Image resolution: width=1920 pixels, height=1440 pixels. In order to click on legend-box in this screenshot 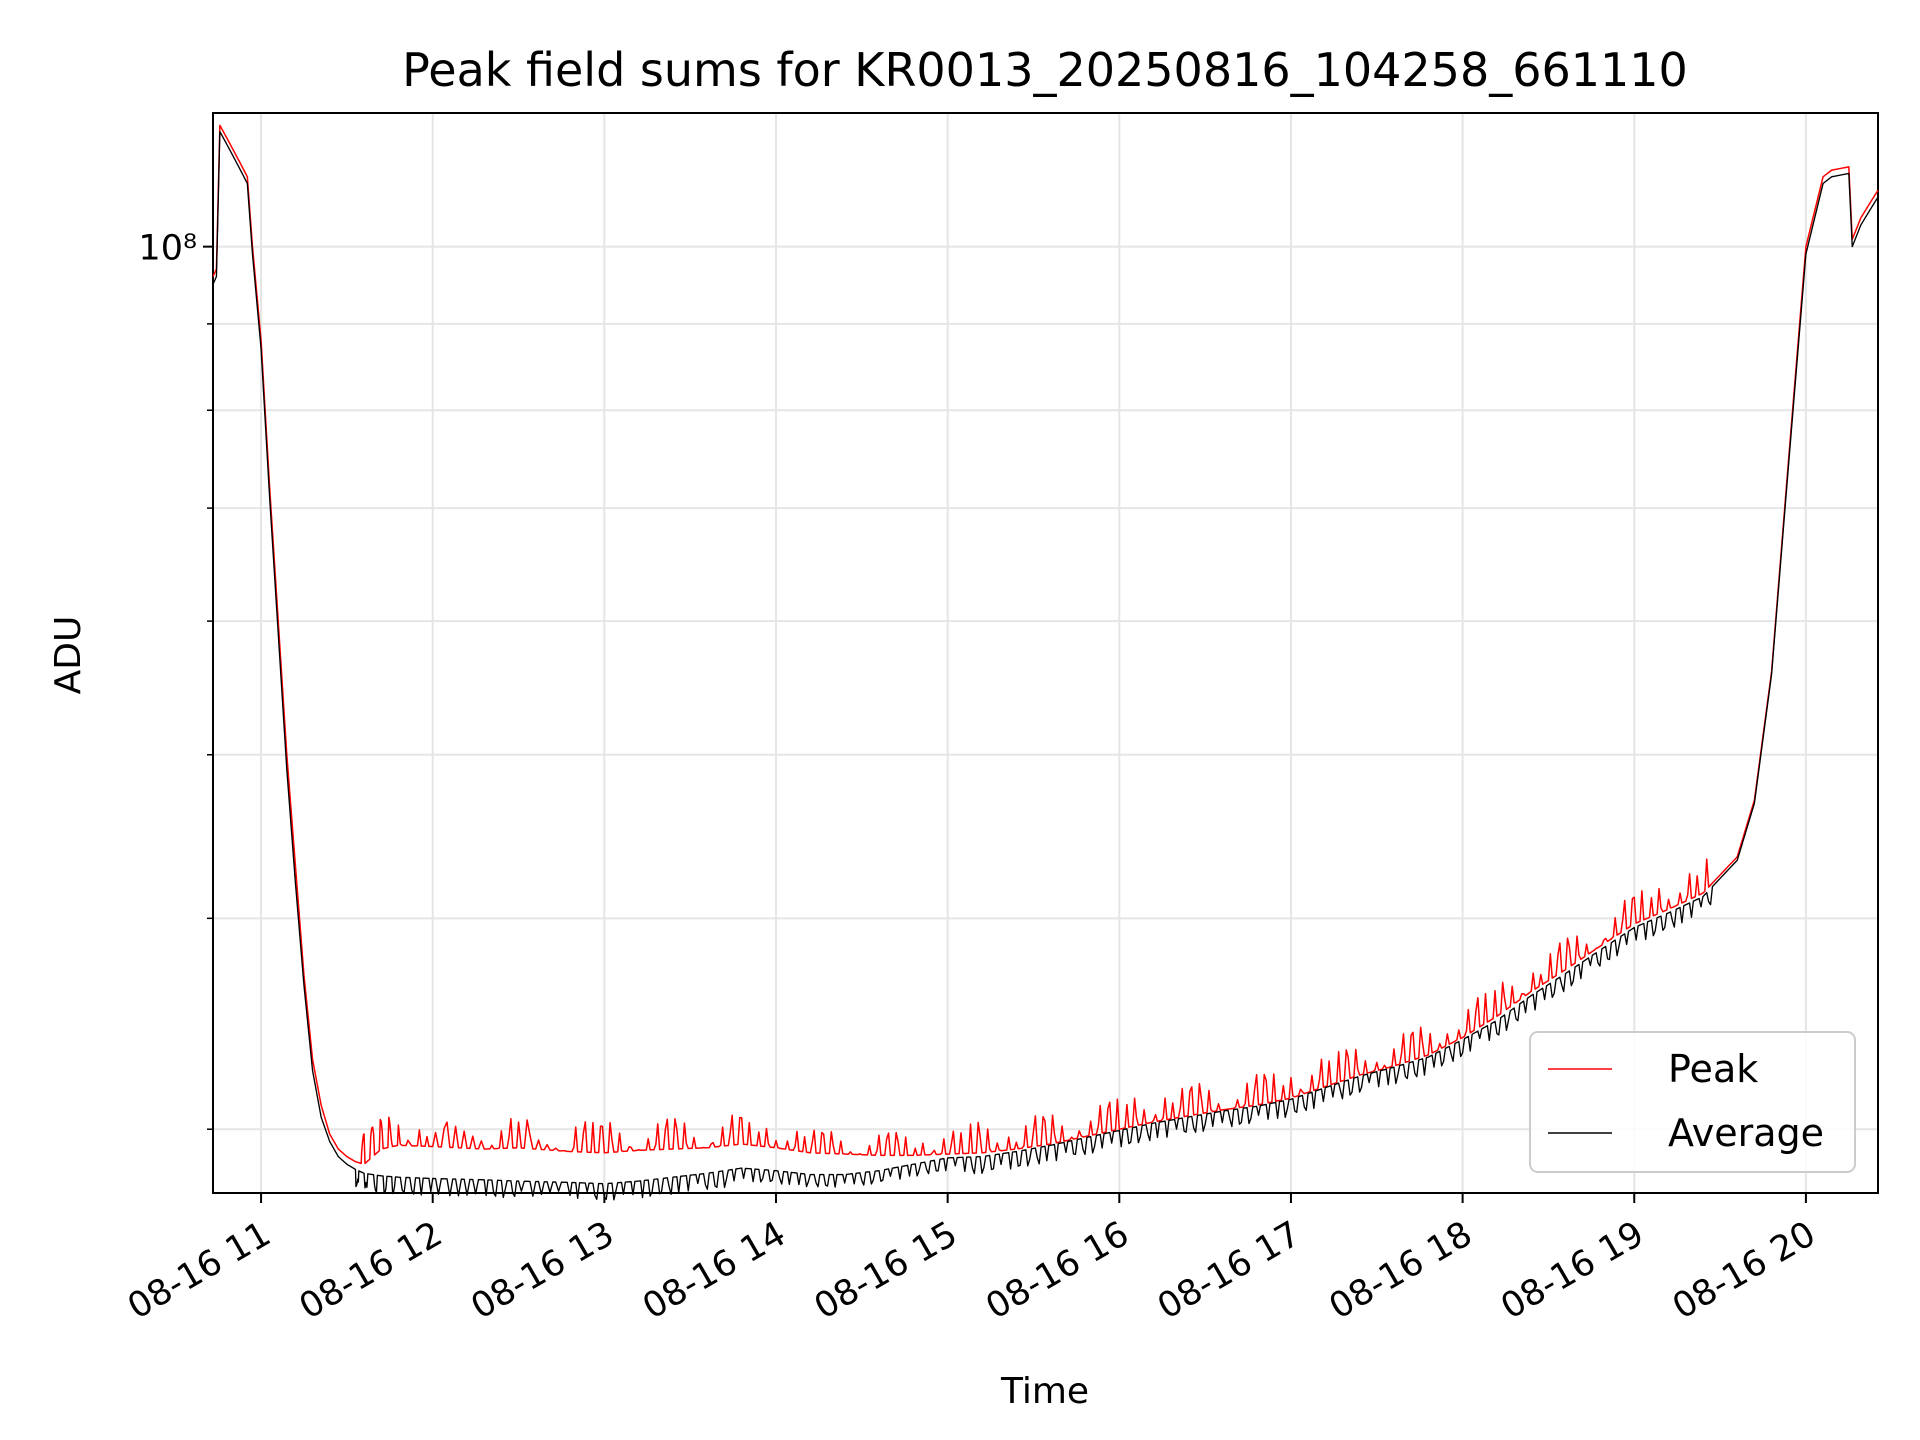, I will do `click(1692, 1102)`.